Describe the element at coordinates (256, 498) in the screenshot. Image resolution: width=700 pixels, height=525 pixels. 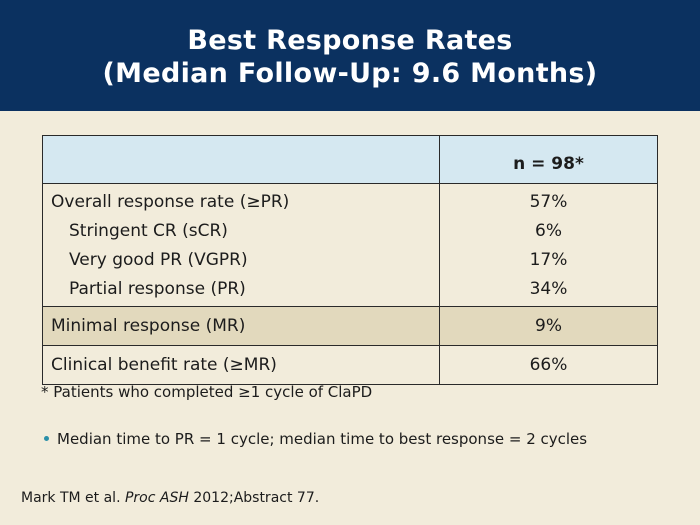
I see `citation-rest: 2012;Abstract 77.` at that location.